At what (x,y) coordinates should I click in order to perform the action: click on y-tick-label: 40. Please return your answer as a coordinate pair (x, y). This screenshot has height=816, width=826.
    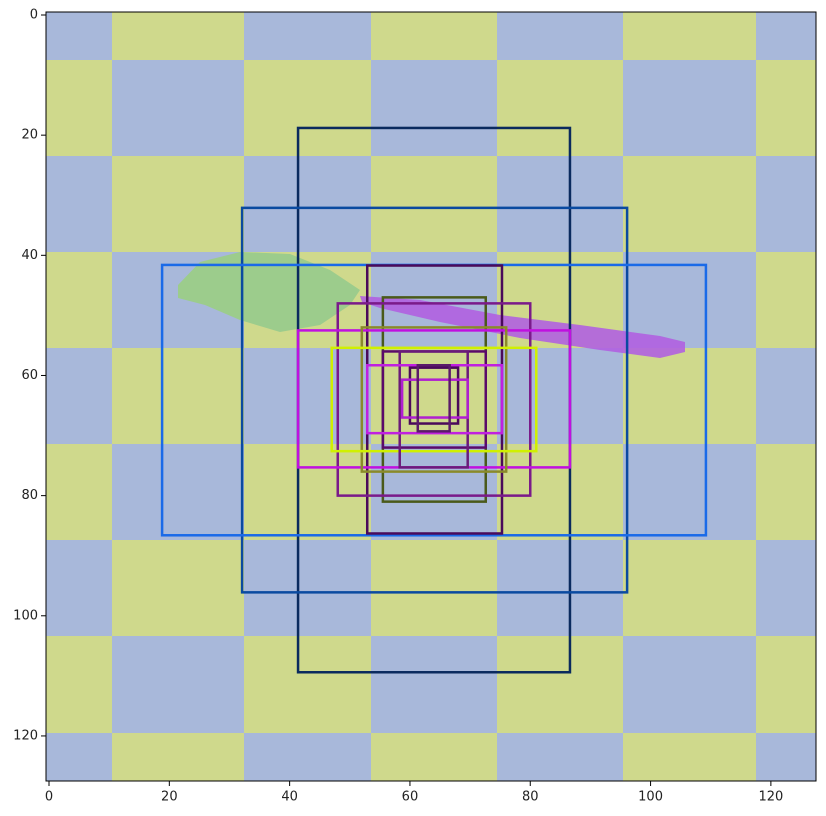
    Looking at the image, I should click on (29, 255).